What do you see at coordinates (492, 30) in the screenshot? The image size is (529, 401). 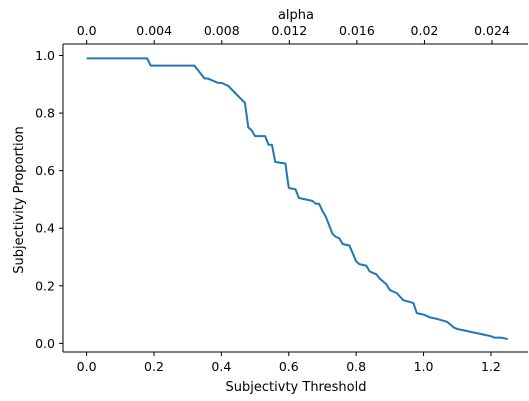 I see `top-x-tick-label: 0.024` at bounding box center [492, 30].